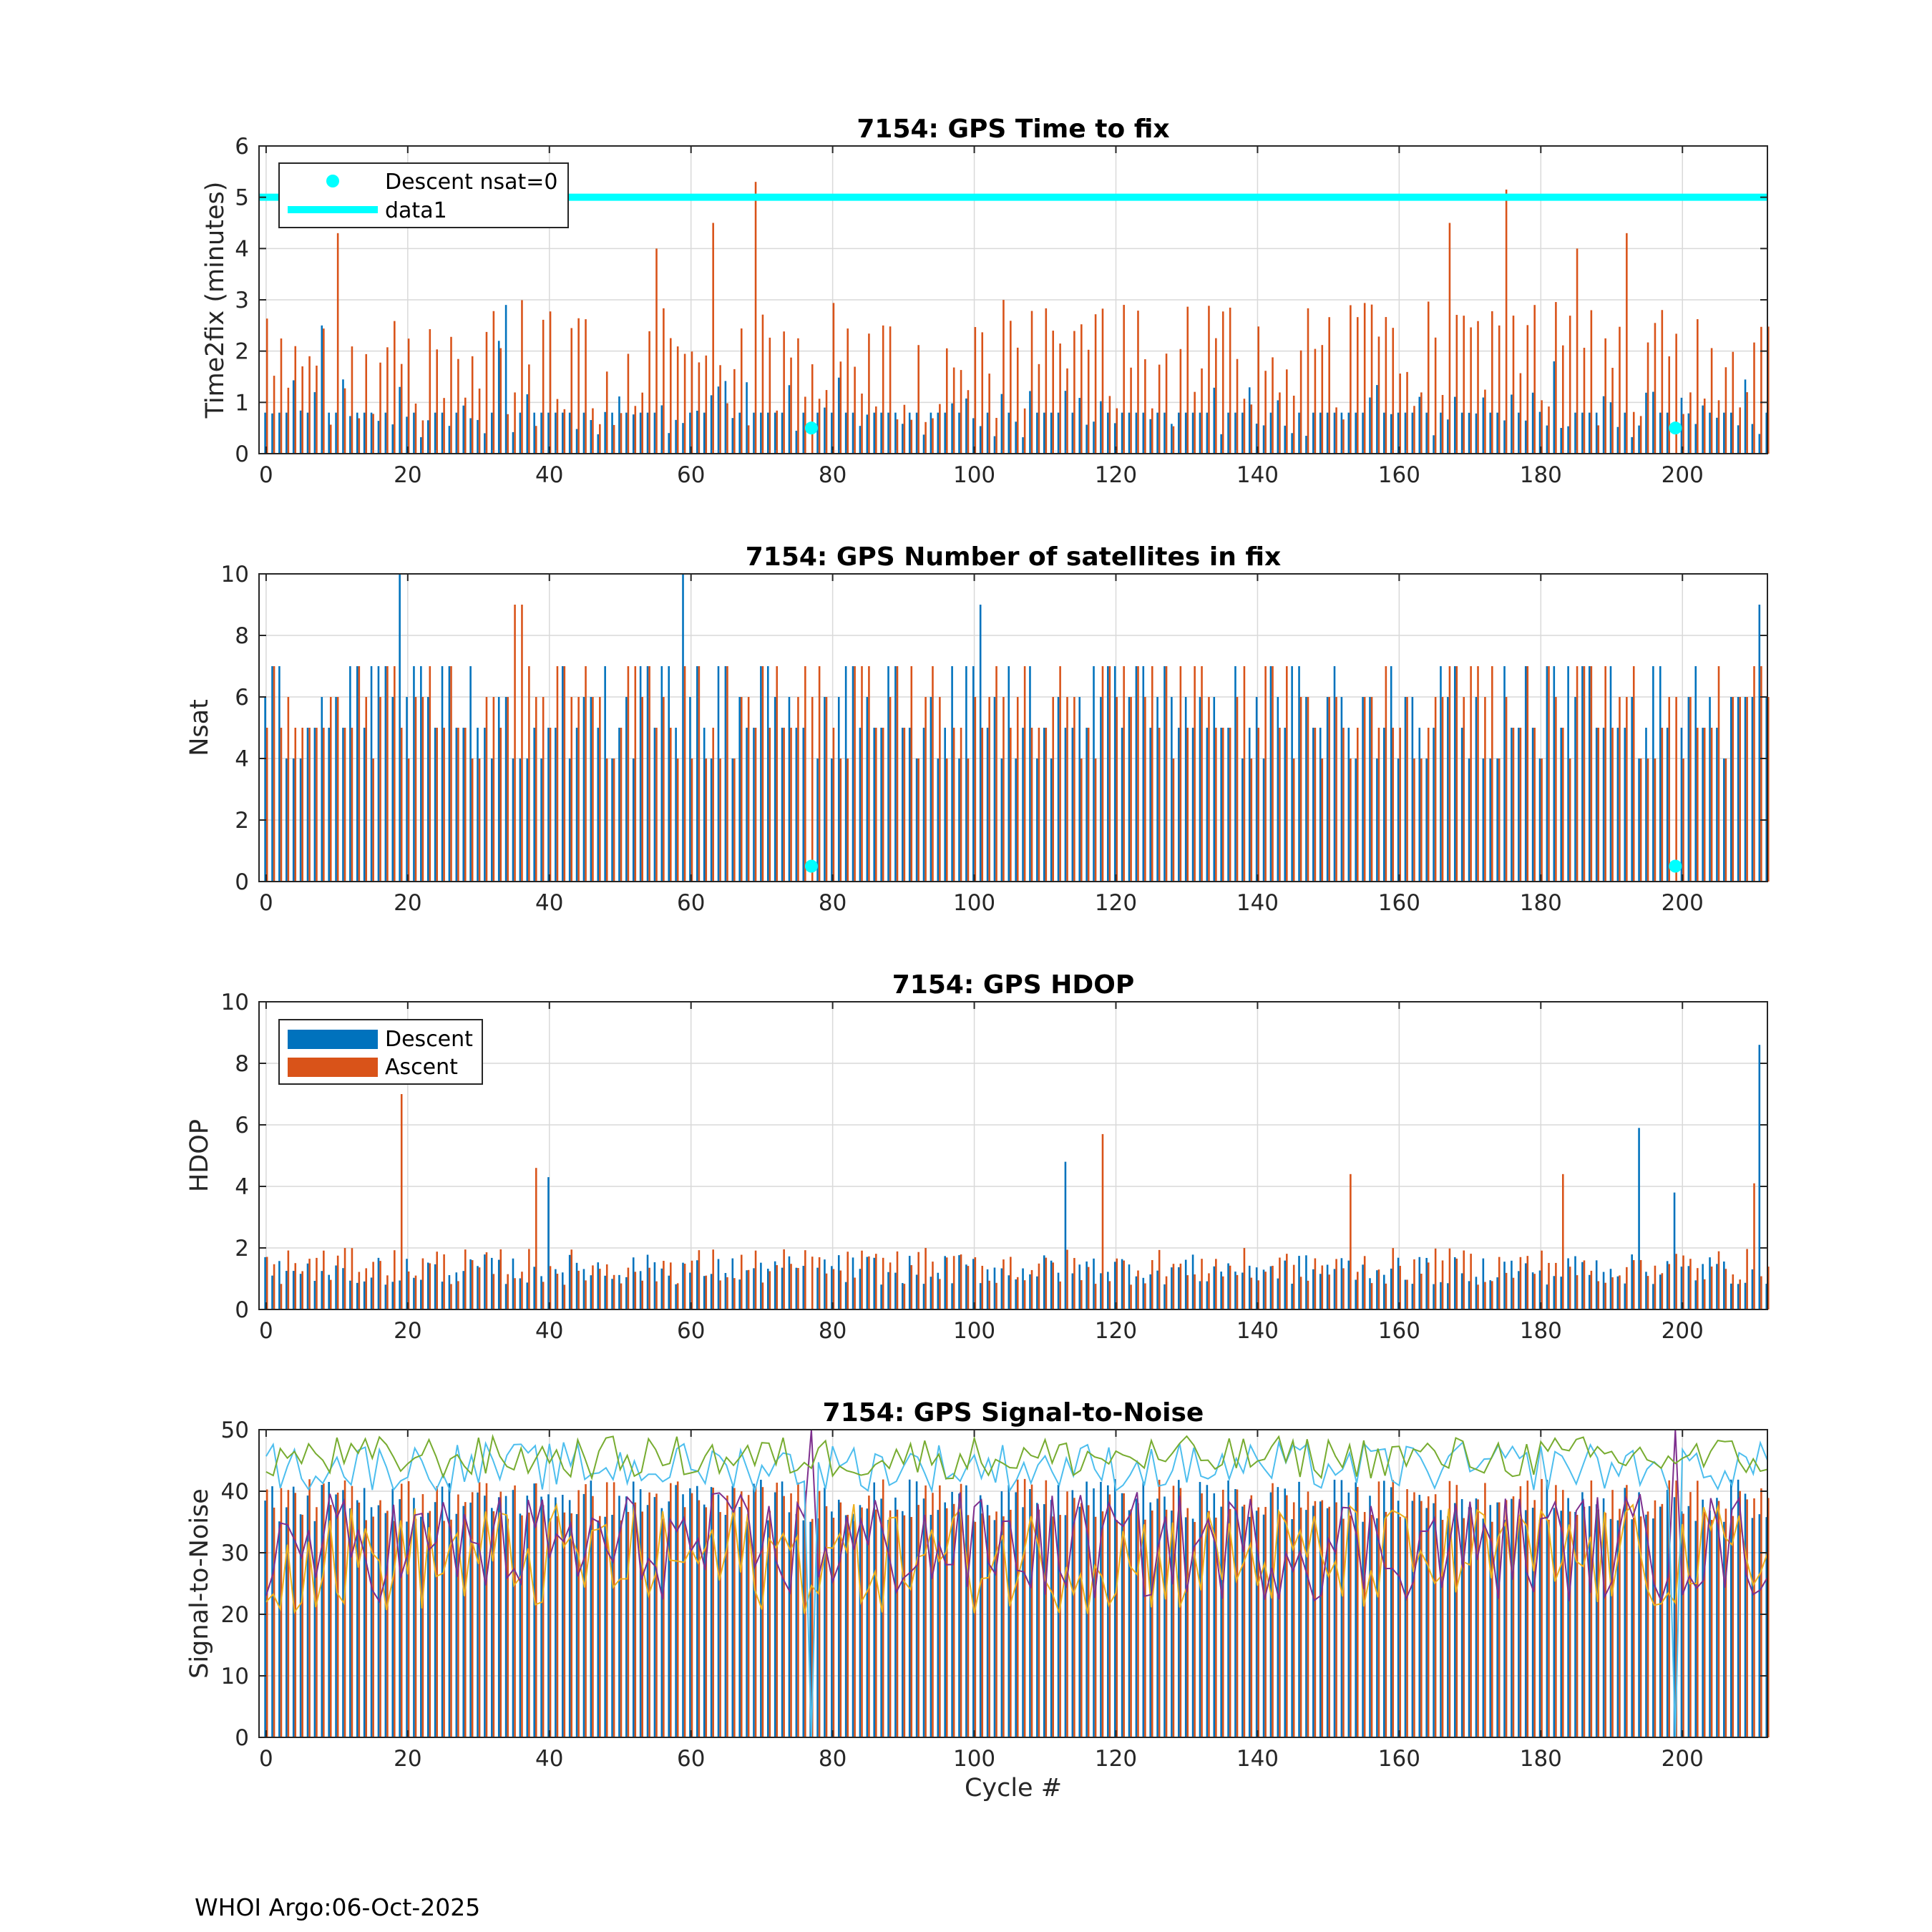  I want to click on y-tick-label: 2, so click(242, 821).